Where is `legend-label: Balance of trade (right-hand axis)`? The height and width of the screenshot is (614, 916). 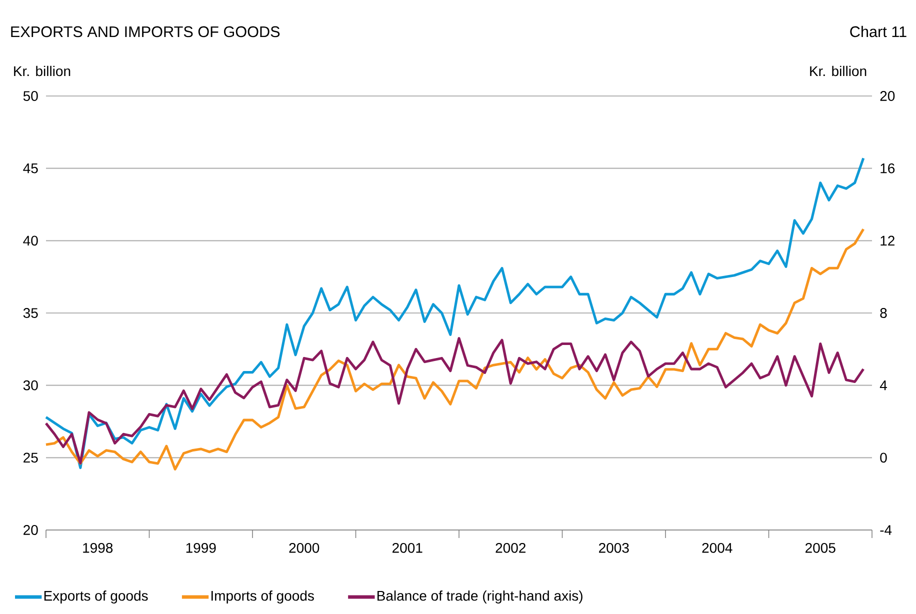 legend-label: Balance of trade (right-hand axis) is located at coordinates (479, 597).